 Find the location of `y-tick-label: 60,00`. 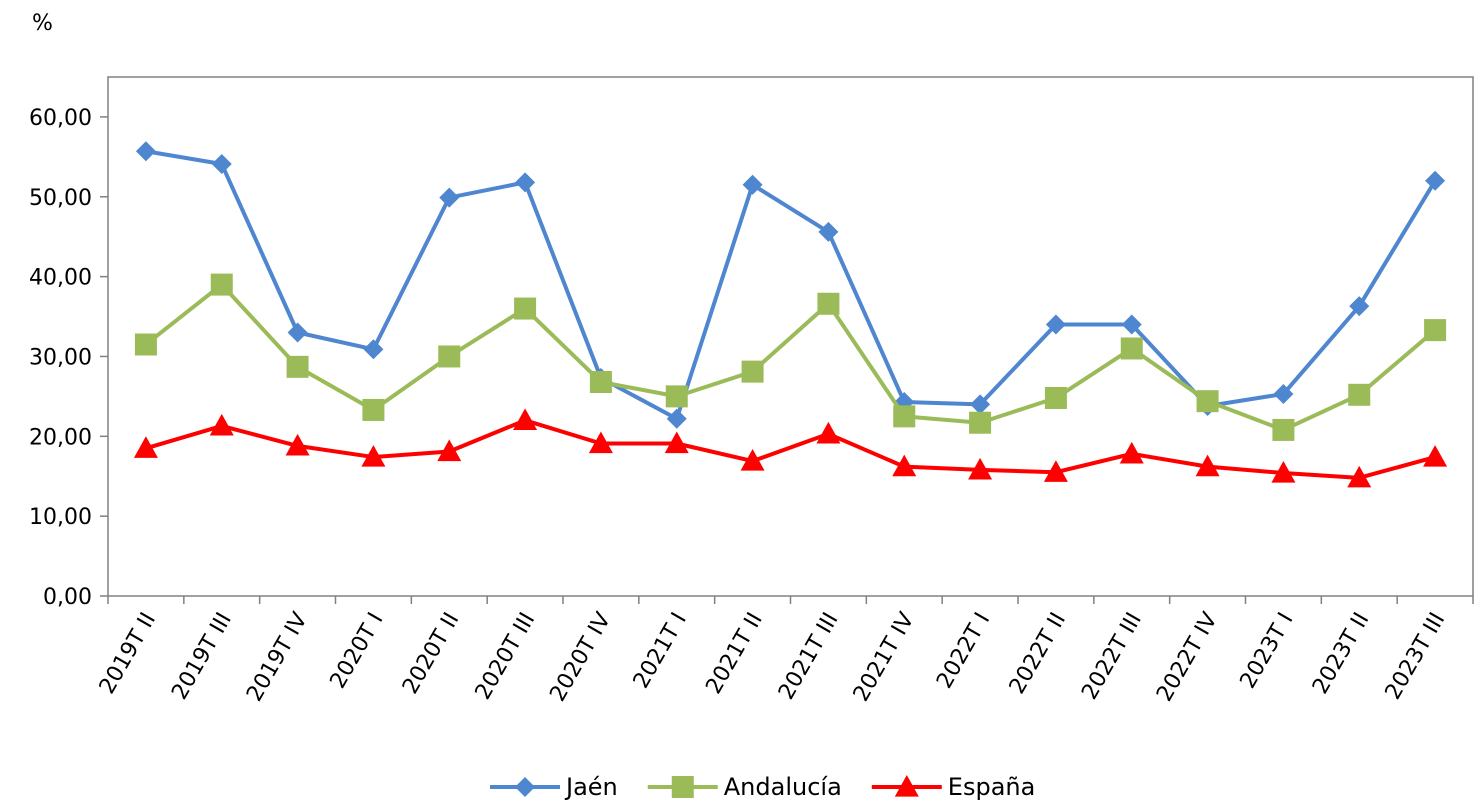

y-tick-label: 60,00 is located at coordinates (60, 118).